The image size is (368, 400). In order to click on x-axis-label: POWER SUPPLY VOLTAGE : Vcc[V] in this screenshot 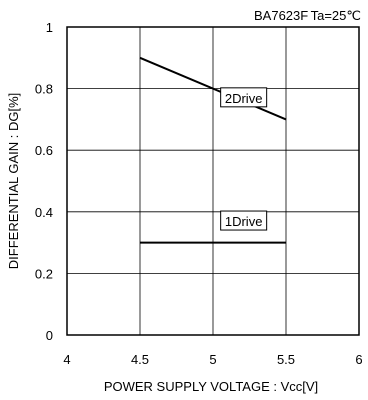, I will do `click(211, 386)`.